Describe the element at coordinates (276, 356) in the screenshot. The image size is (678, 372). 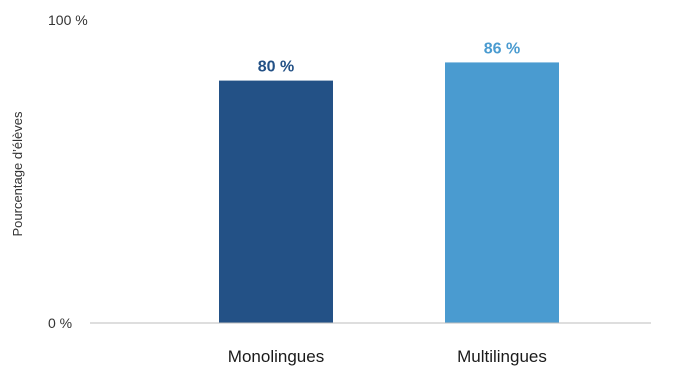
I see `x-tick-label: Monolingues` at that location.